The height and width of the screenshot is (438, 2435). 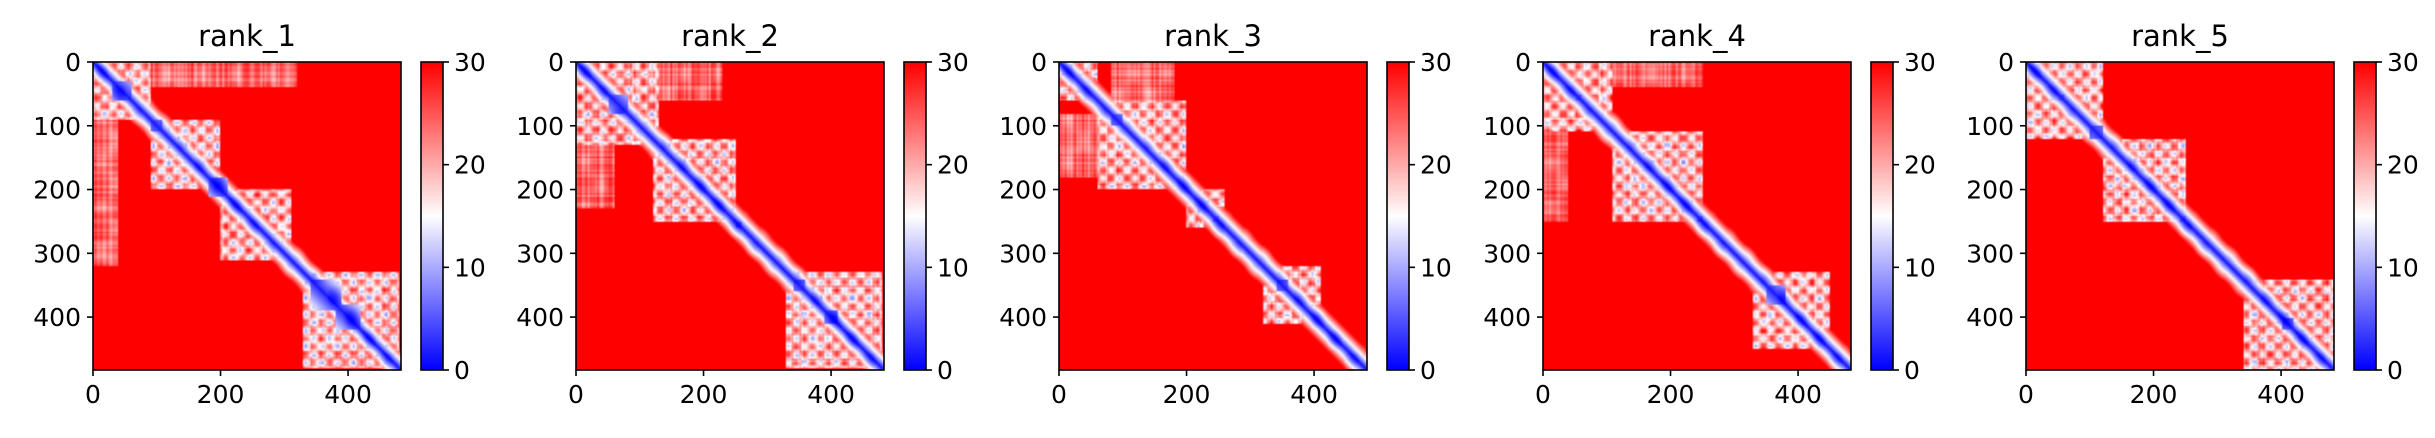 What do you see at coordinates (1213, 36) in the screenshot?
I see `panel-title: rank_3` at bounding box center [1213, 36].